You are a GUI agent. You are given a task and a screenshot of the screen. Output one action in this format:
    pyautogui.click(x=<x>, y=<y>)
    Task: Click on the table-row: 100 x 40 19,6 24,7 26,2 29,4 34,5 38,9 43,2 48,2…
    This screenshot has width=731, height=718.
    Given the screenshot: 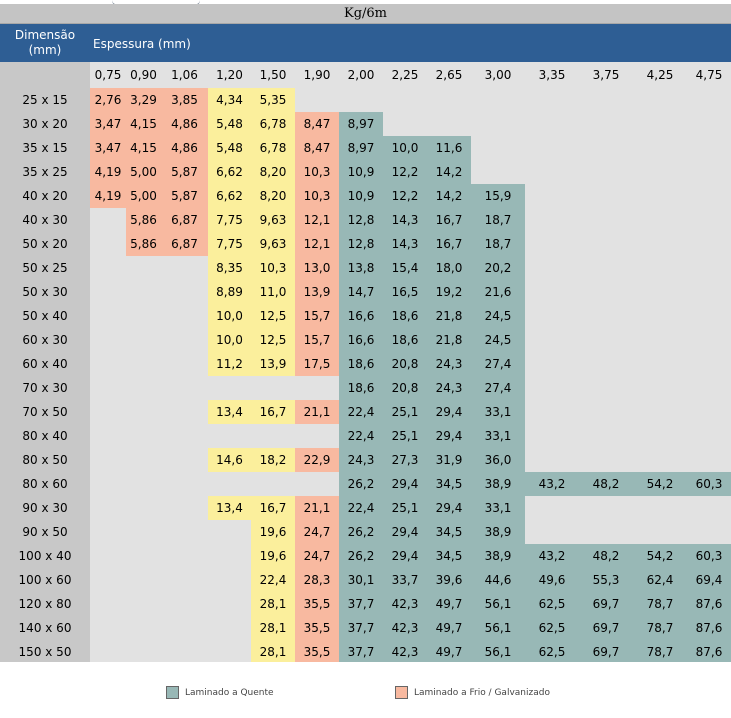 What is the action you would take?
    pyautogui.click(x=365, y=556)
    